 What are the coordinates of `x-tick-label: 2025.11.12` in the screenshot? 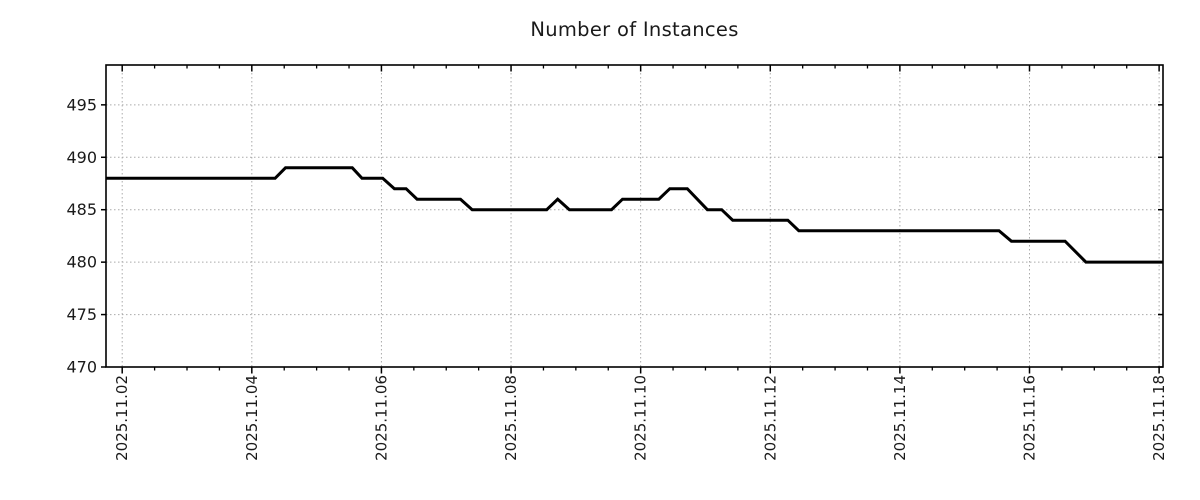 It's located at (770, 418).